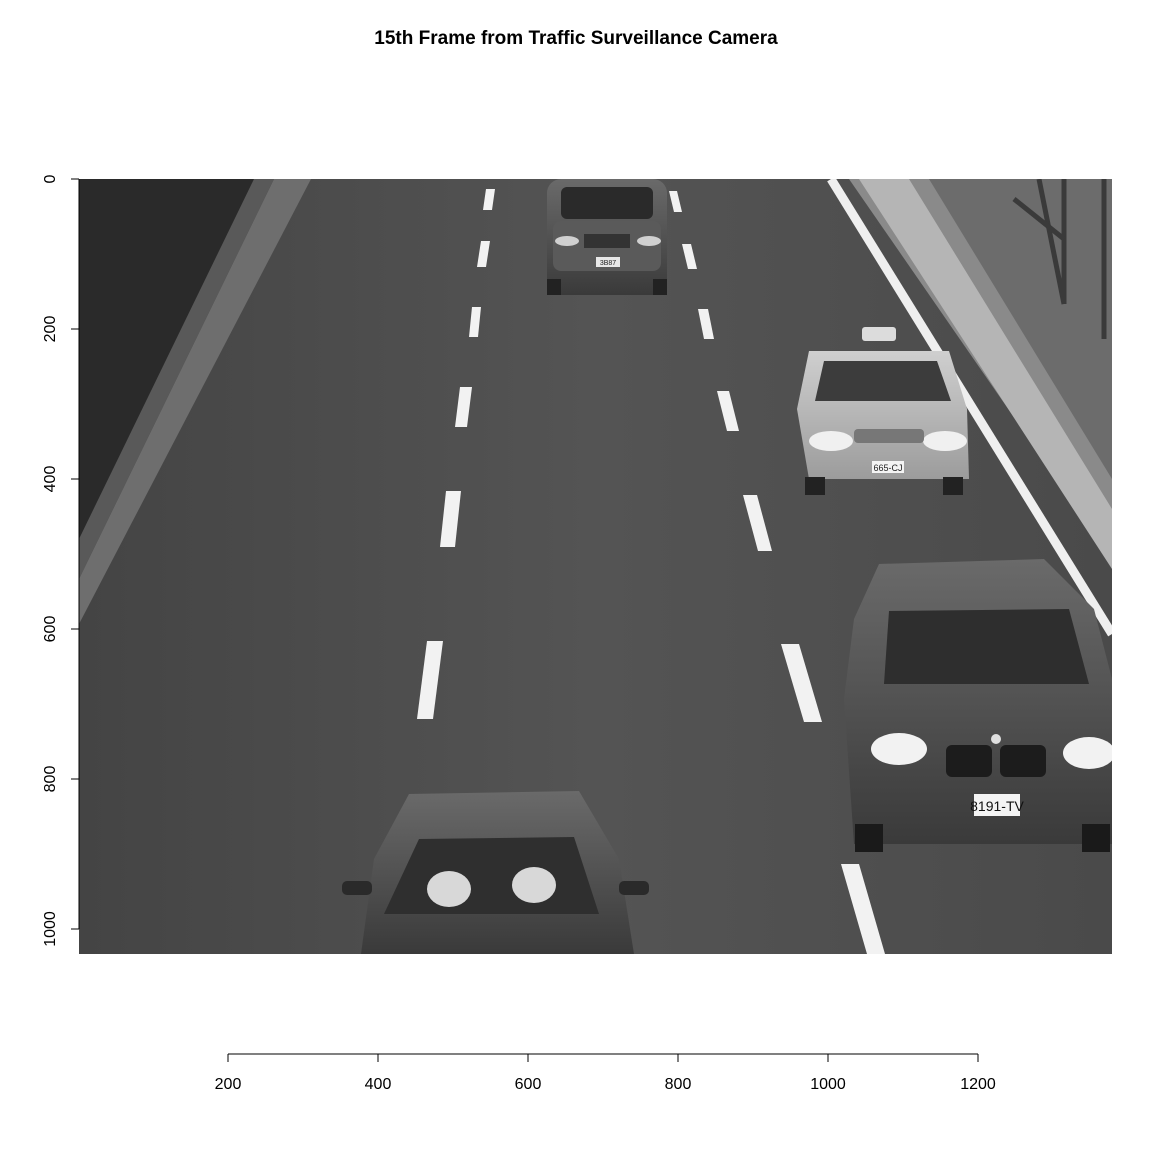  I want to click on x-tick-label: 600, so click(528, 1084).